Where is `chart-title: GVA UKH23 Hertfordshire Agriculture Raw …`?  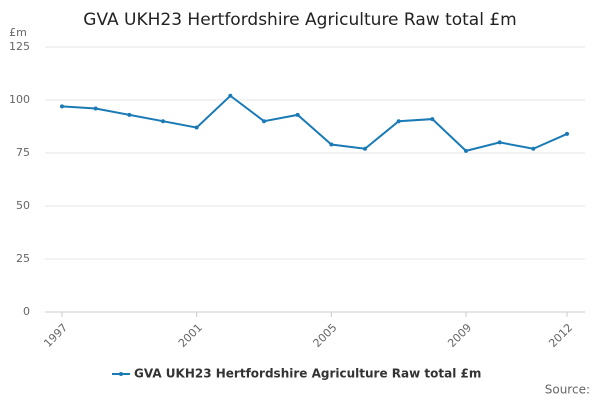
chart-title: GVA UKH23 Hertfordshire Agriculture Raw … is located at coordinates (299, 20).